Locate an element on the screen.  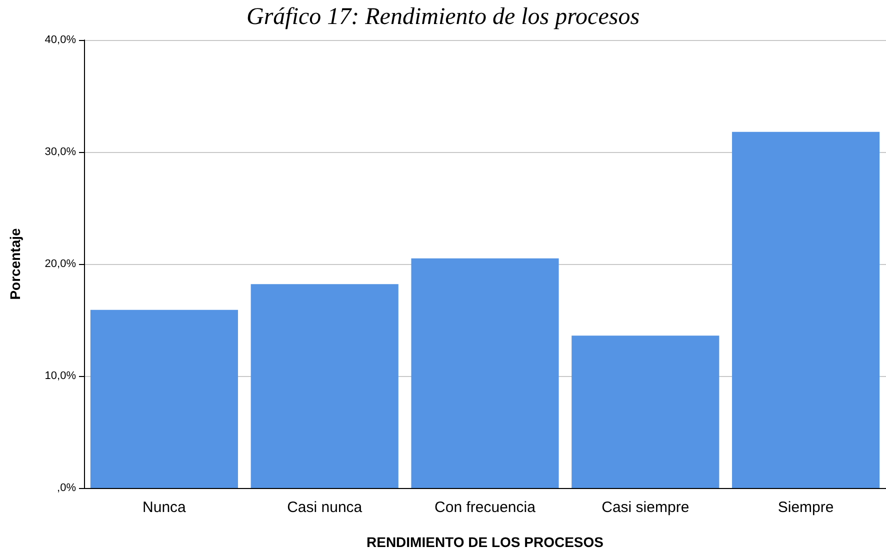
y-axis-title: Porcentaje is located at coordinates (15, 264).